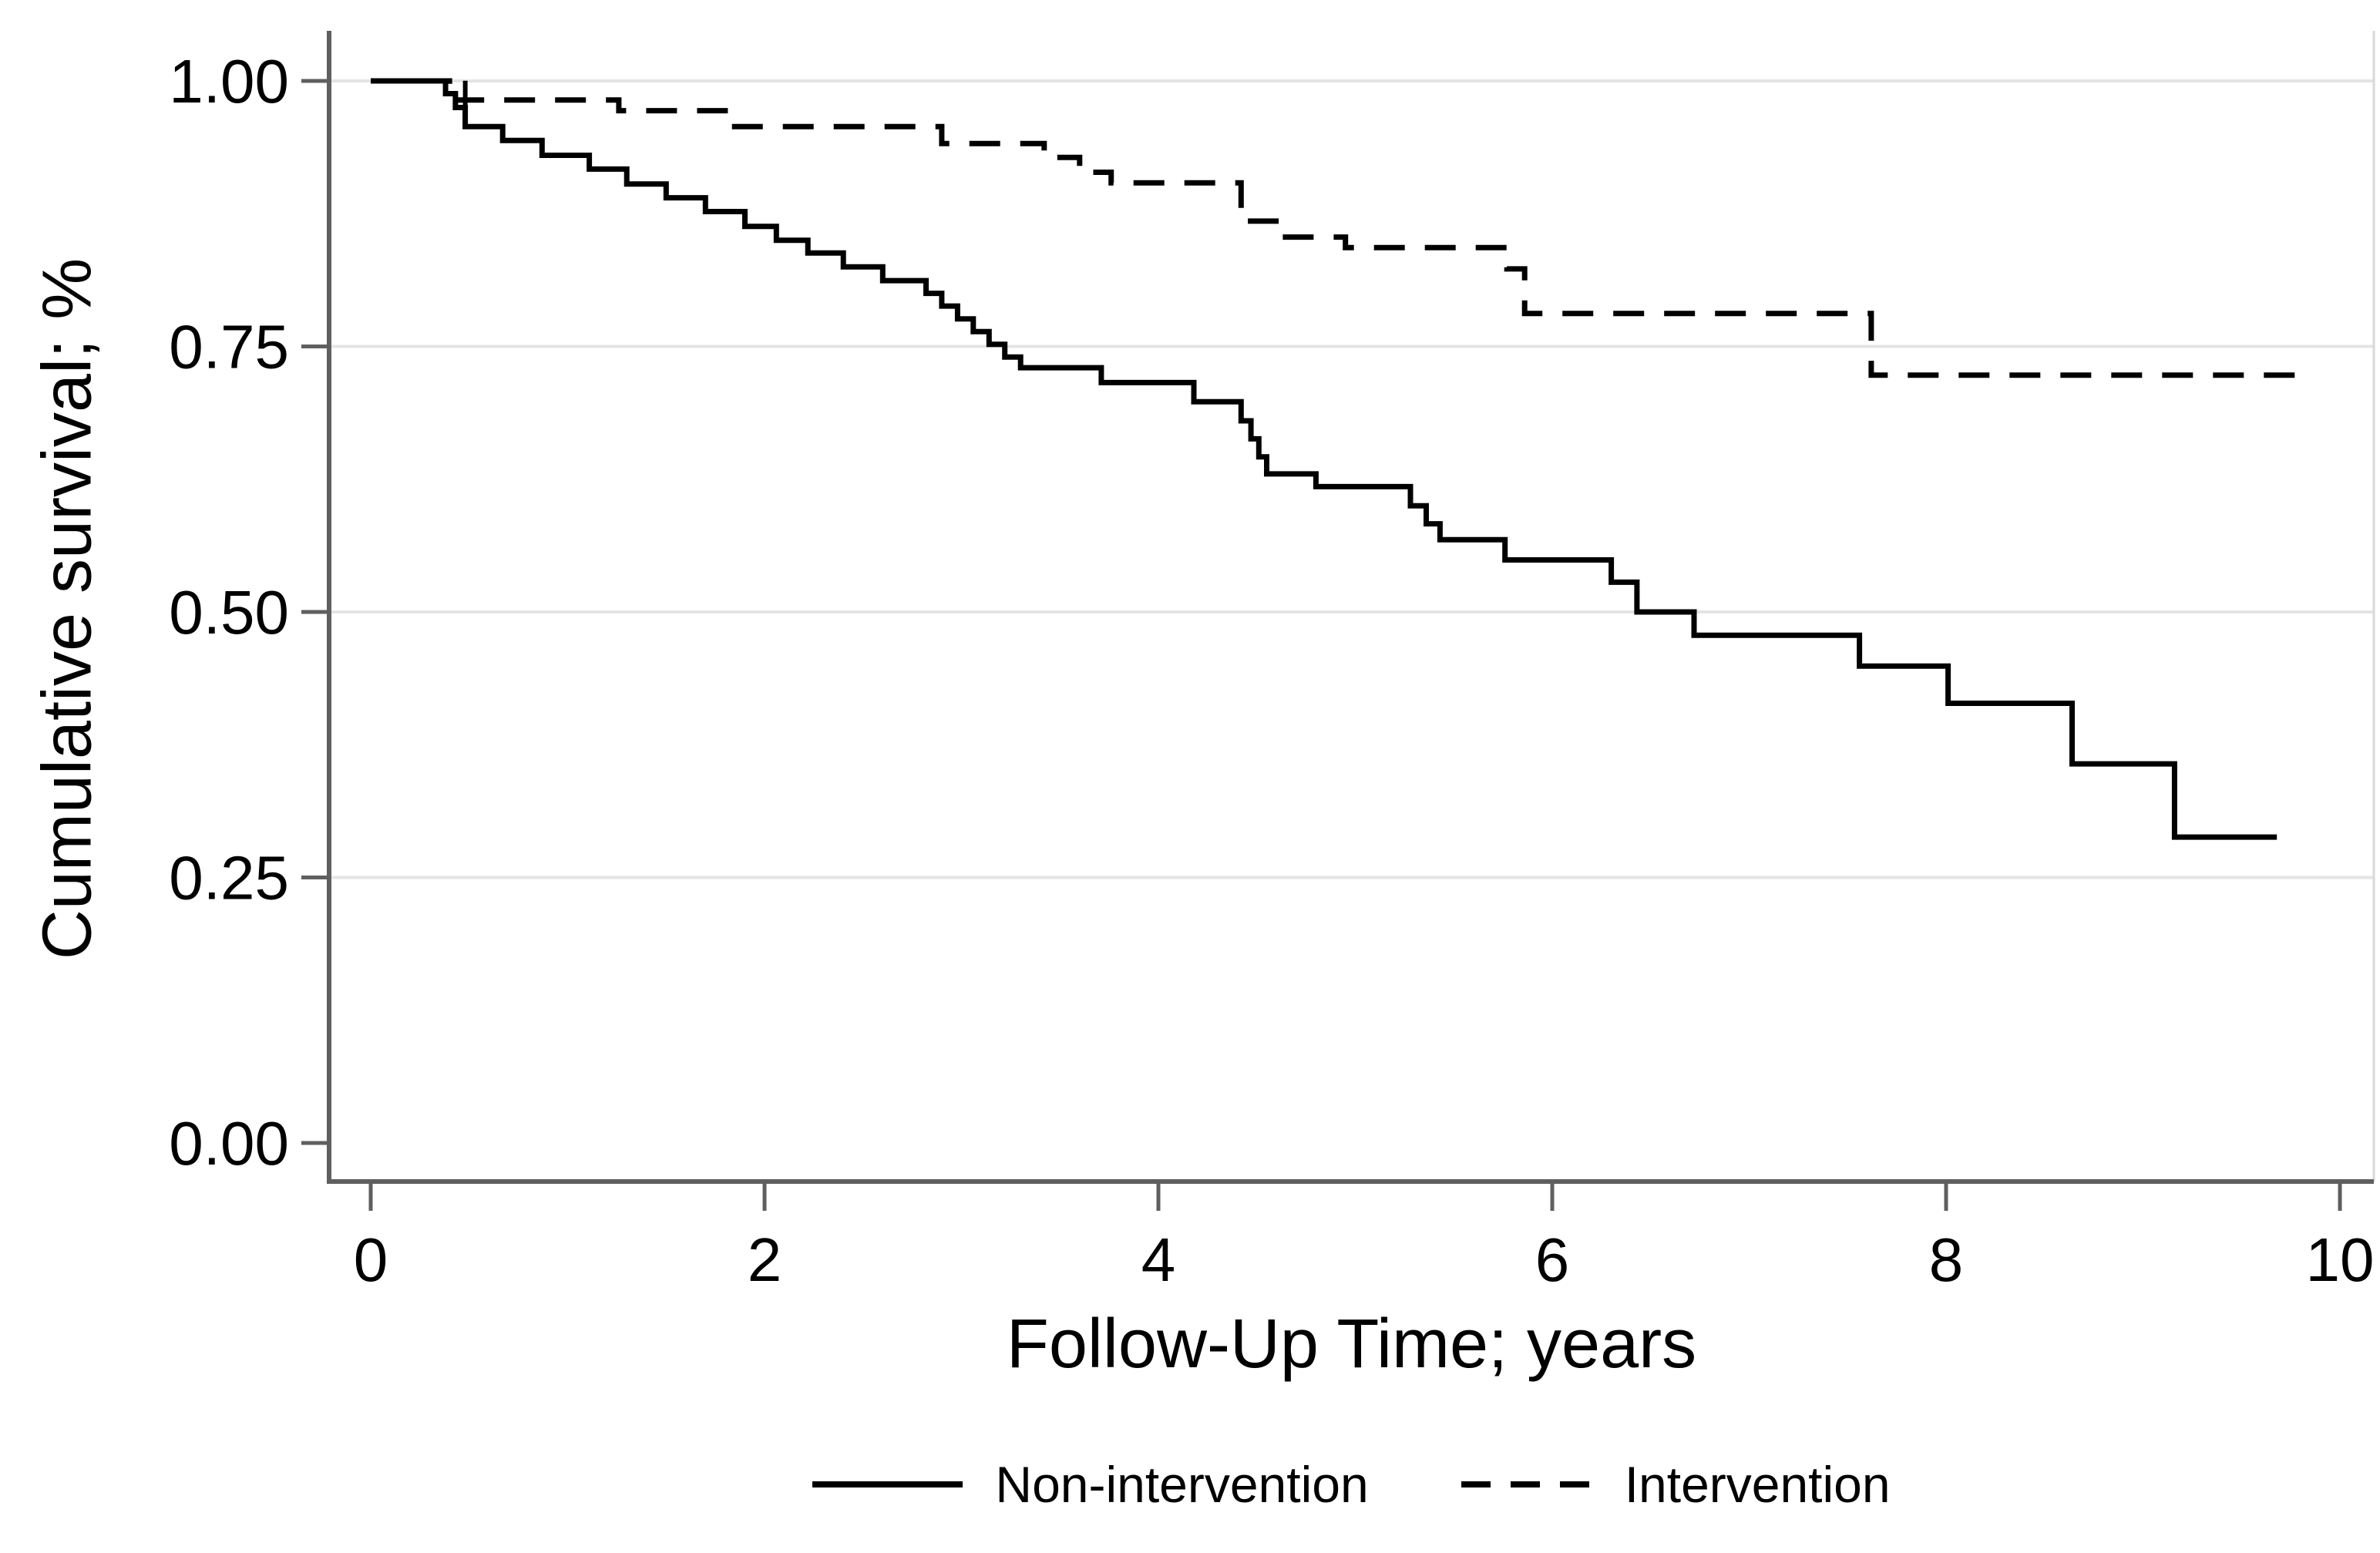 The height and width of the screenshot is (1553, 2380). Describe the element at coordinates (1526, 1484) in the screenshot. I see `legend-dashed-line-sample` at that location.